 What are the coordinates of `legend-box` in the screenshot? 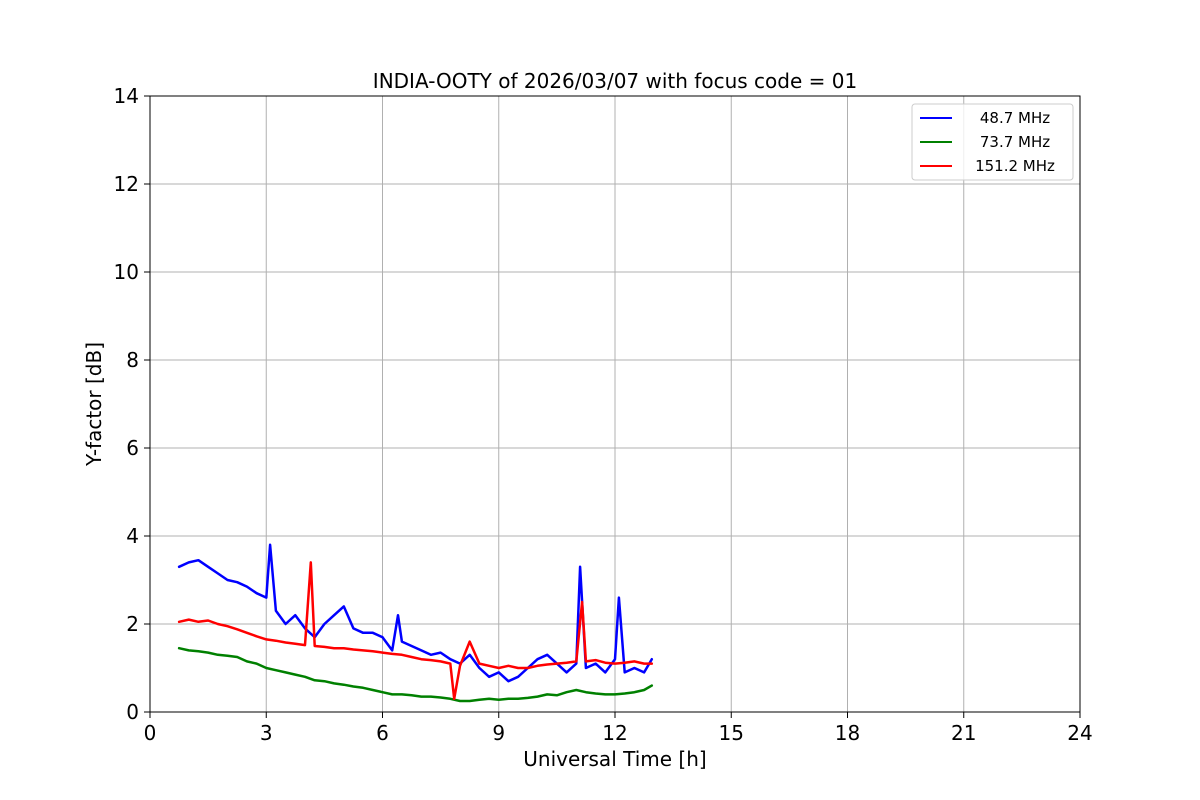 It's located at (992, 142).